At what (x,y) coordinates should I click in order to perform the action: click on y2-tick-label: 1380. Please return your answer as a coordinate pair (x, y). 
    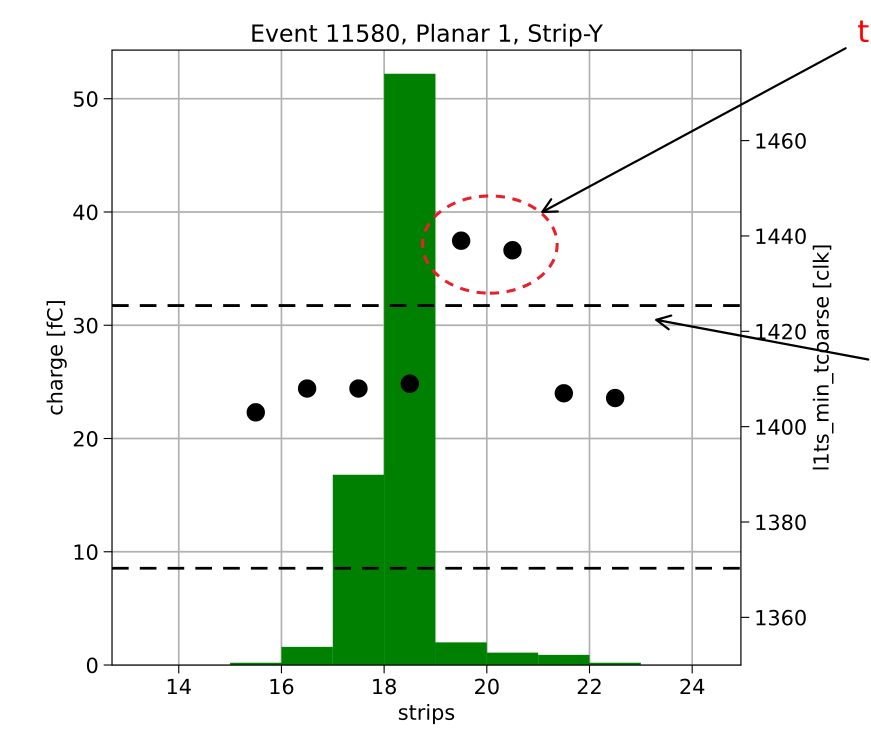
    Looking at the image, I should click on (781, 522).